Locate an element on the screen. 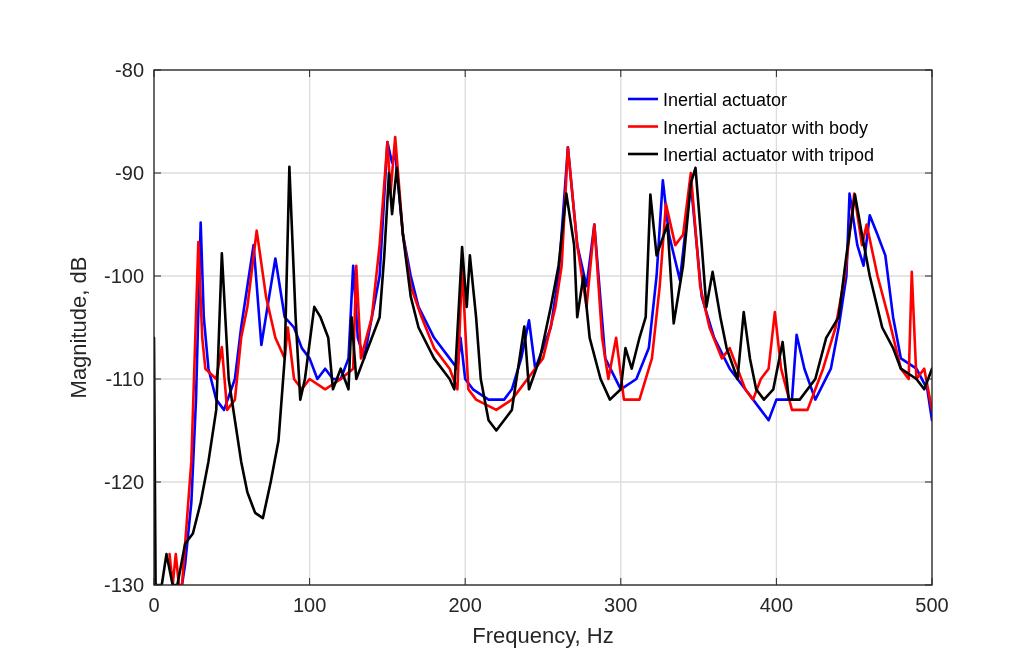  x-tick-label: 0 is located at coordinates (154, 605).